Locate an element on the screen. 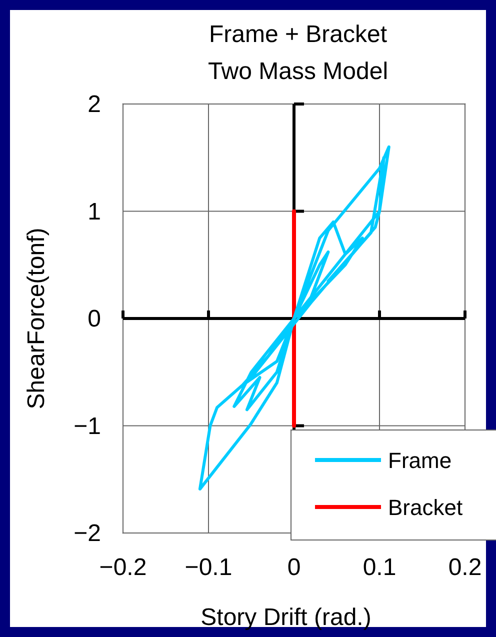 This screenshot has width=496, height=637. y-tick-label: 0 is located at coordinates (94, 319).